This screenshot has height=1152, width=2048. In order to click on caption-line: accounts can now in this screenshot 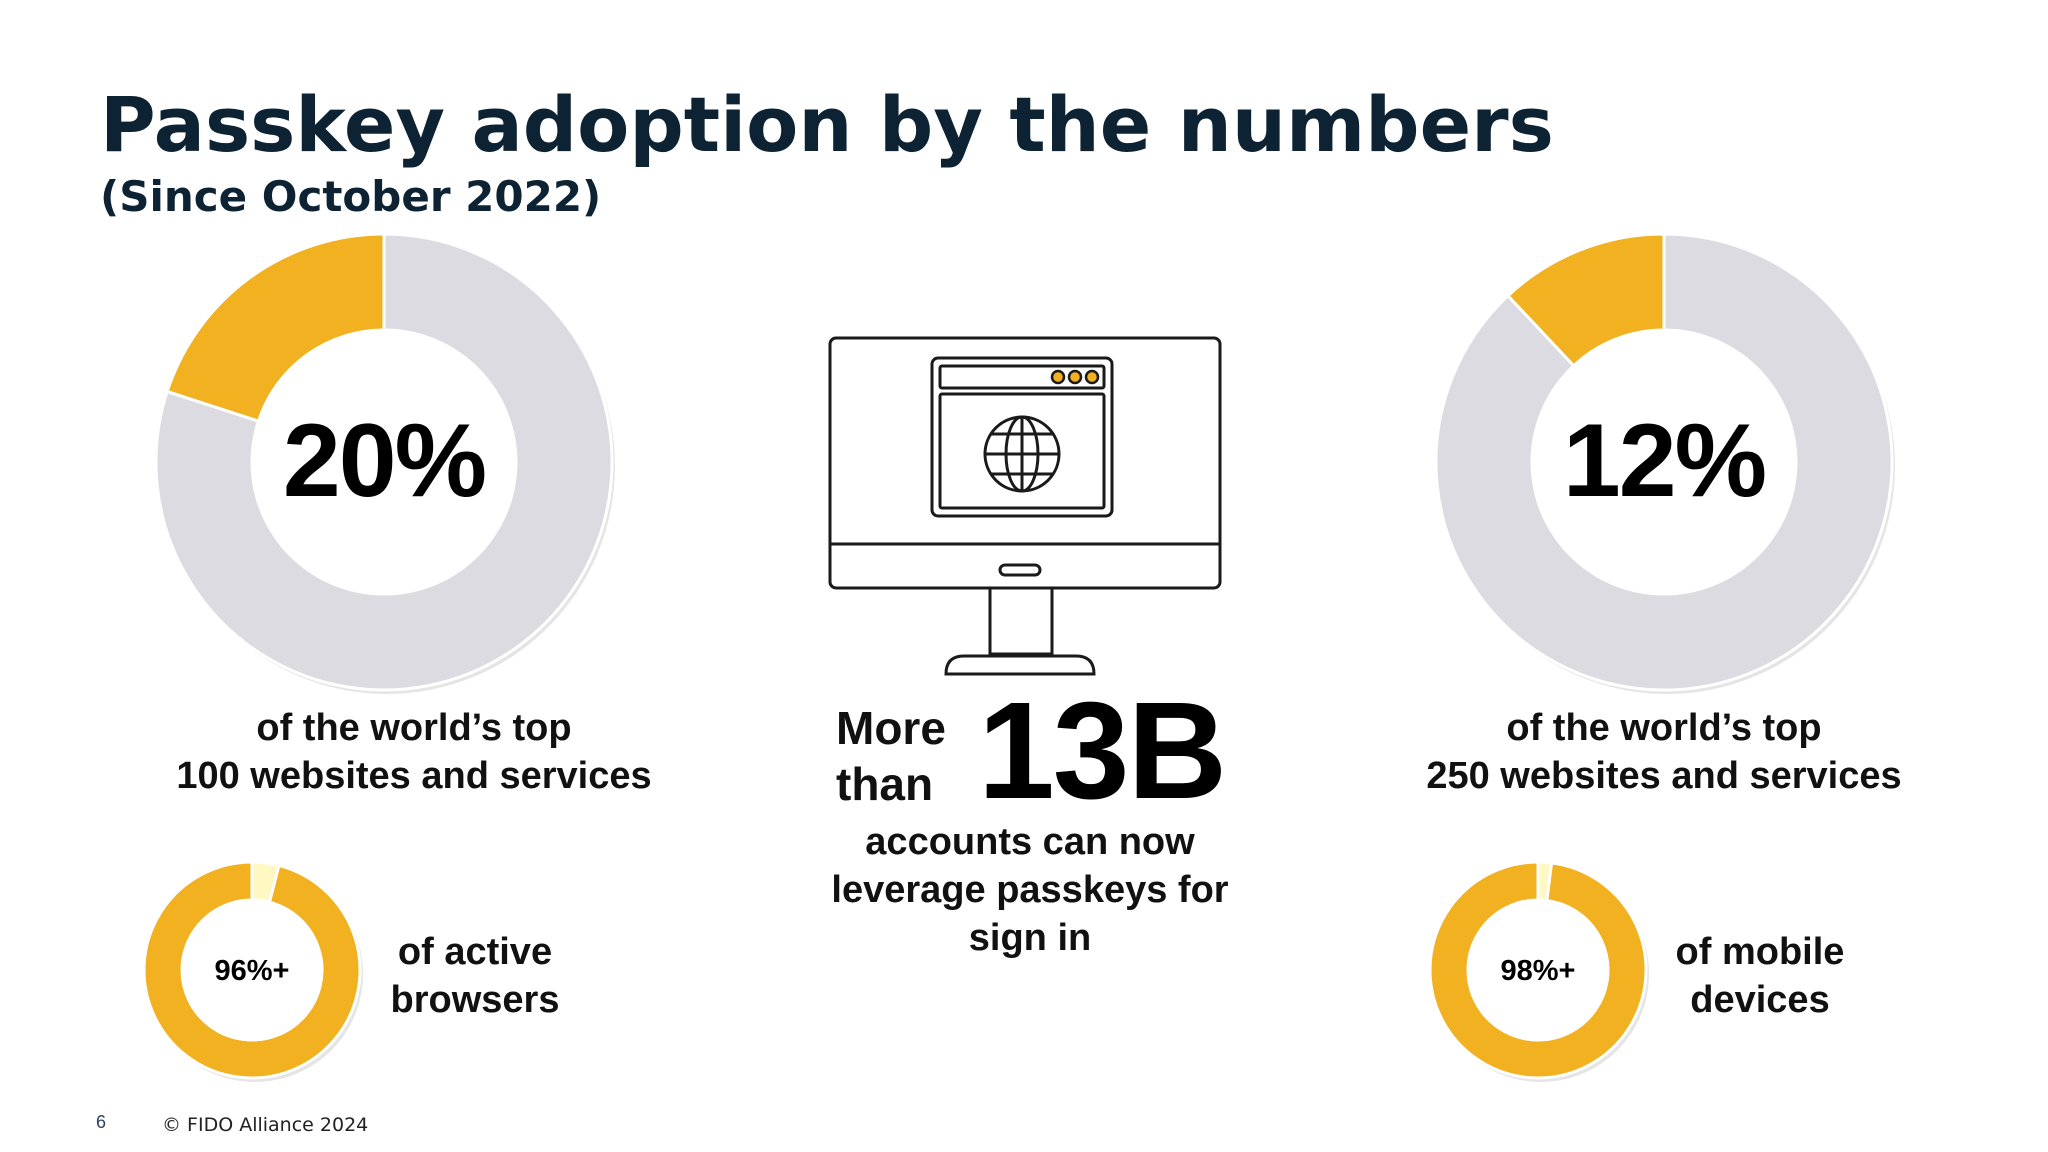, I will do `click(1030, 842)`.